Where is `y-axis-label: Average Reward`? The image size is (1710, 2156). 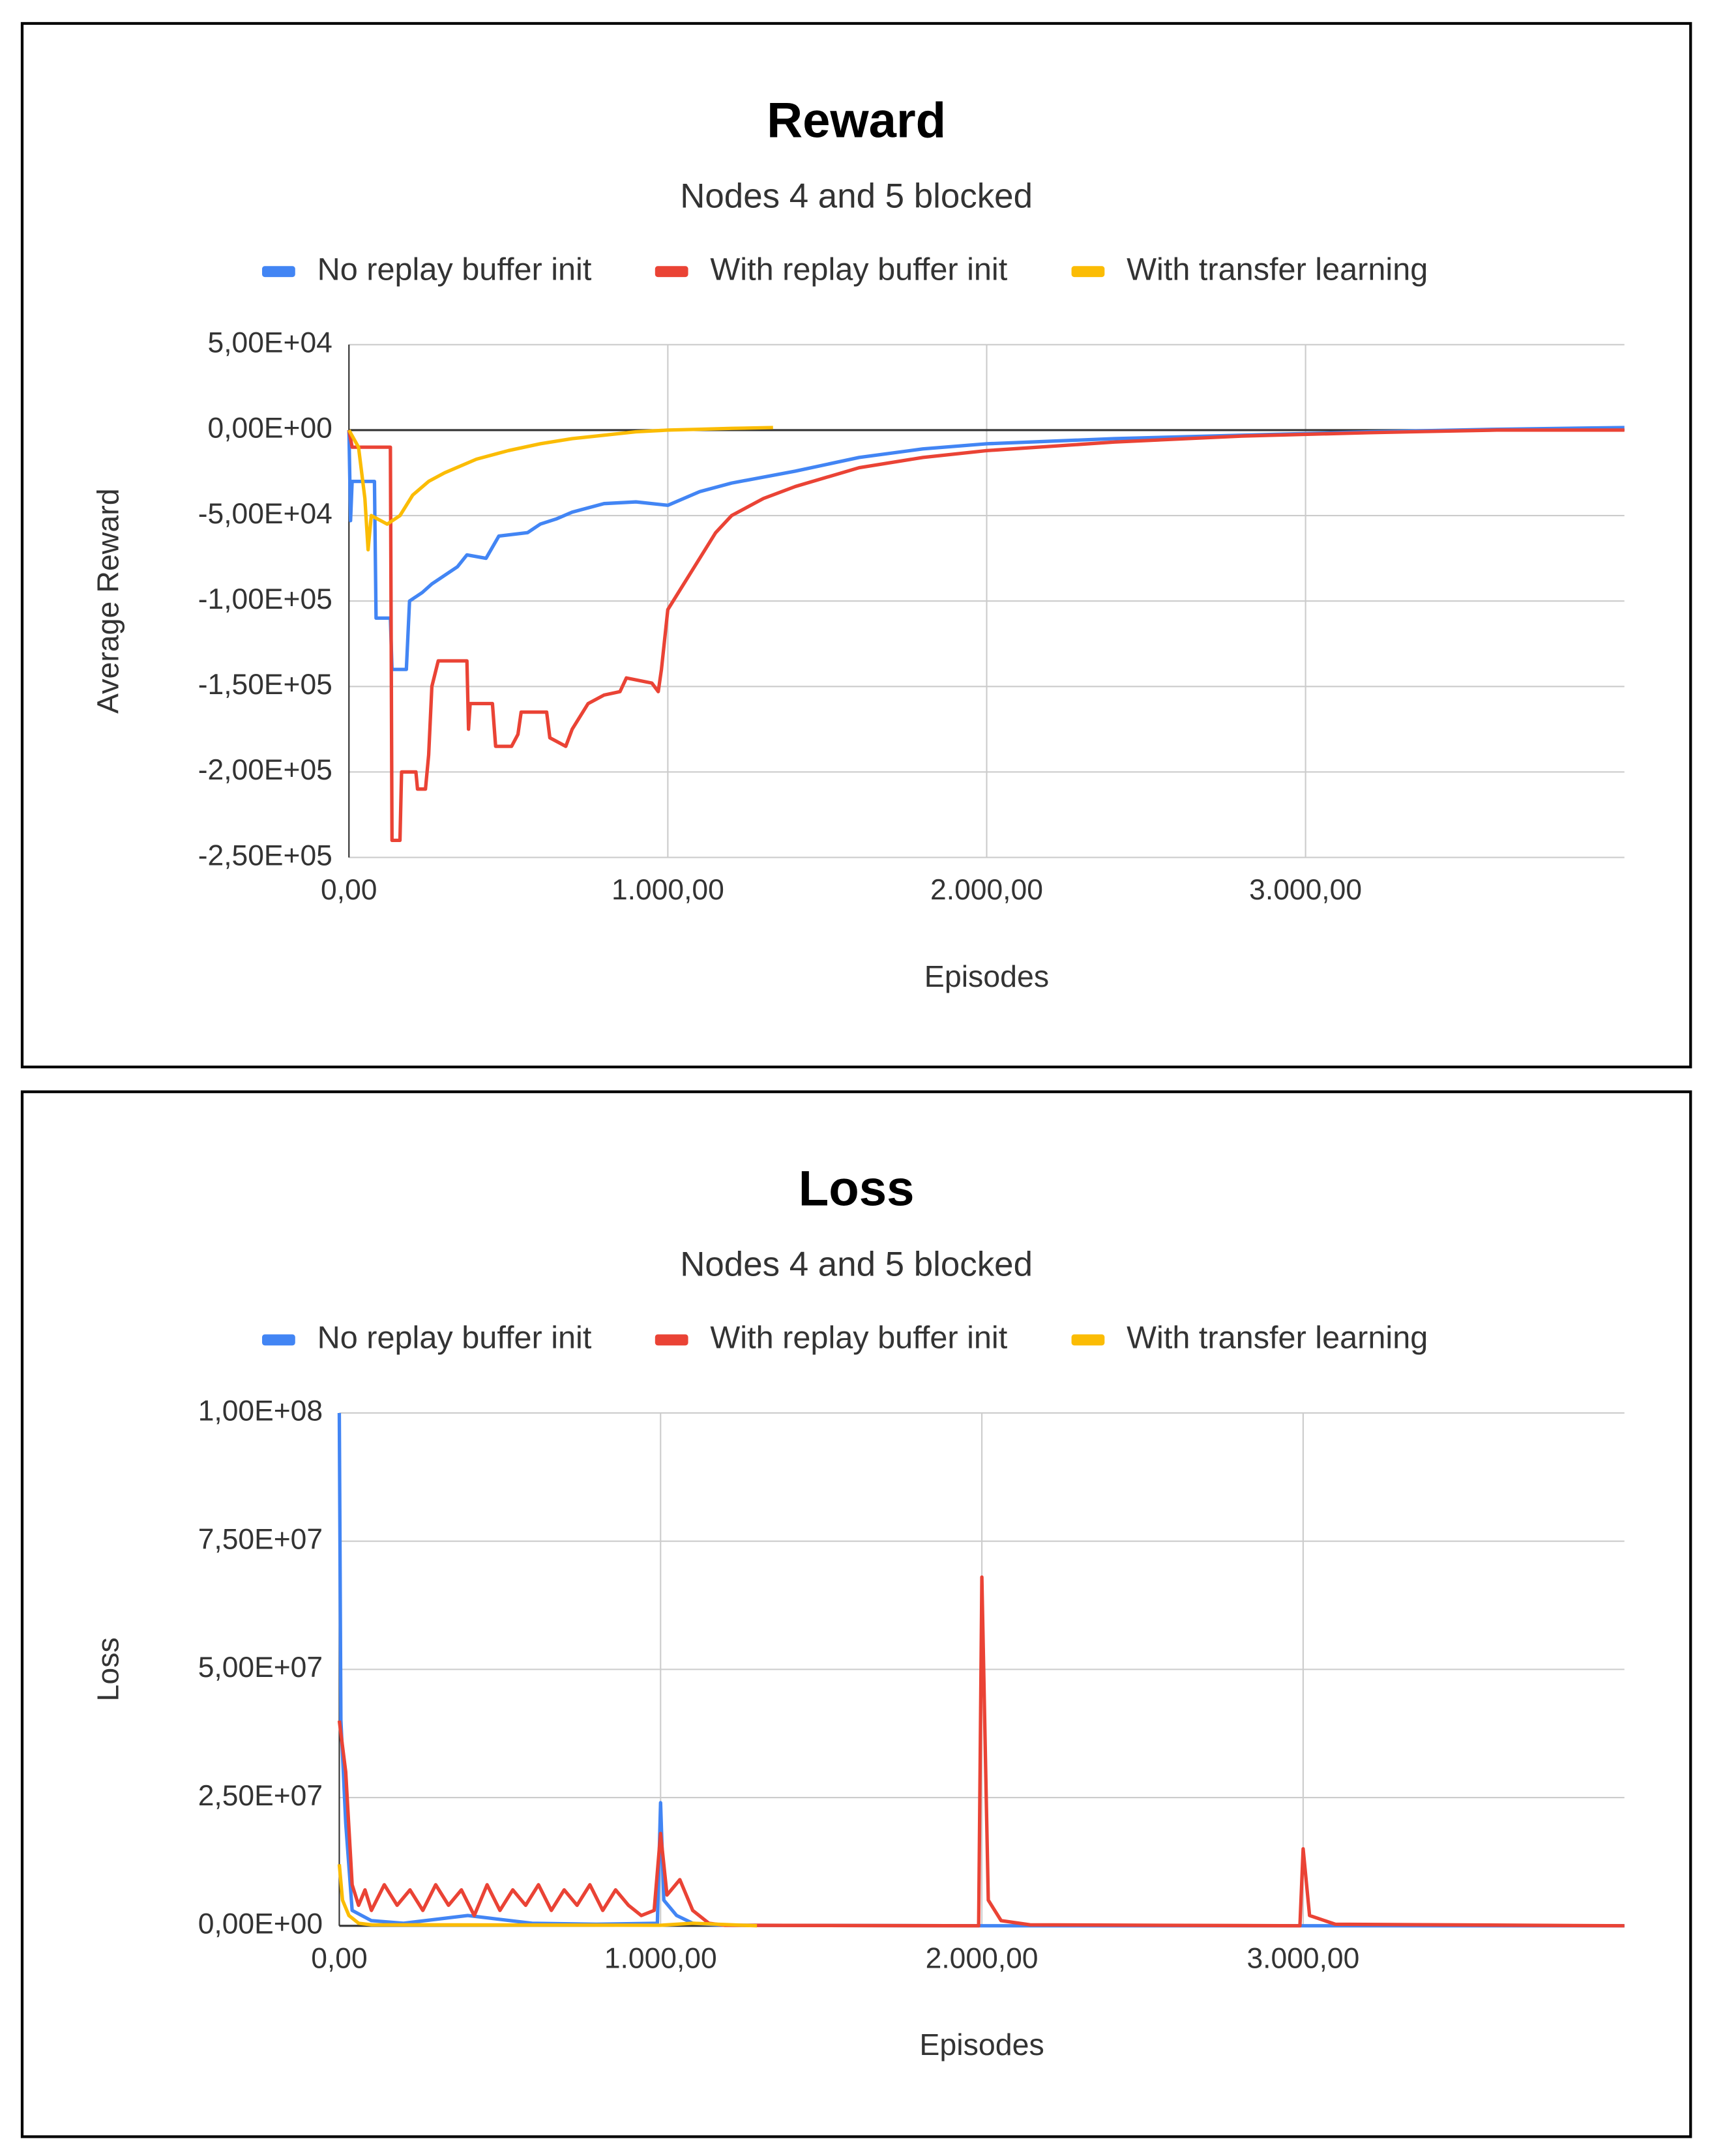
y-axis-label: Average Reward is located at coordinates (108, 601).